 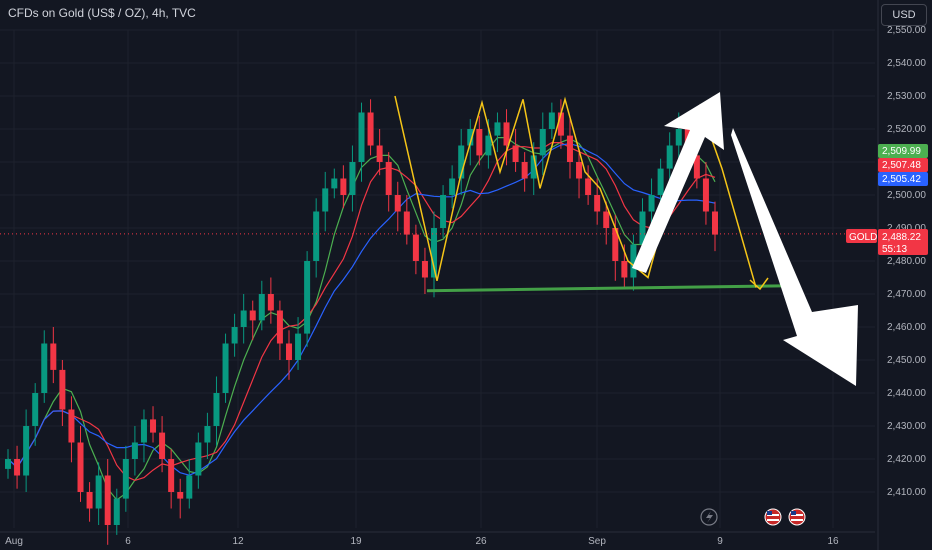 What do you see at coordinates (906, 393) in the screenshot?
I see `y-tick-label: 2,440.00` at bounding box center [906, 393].